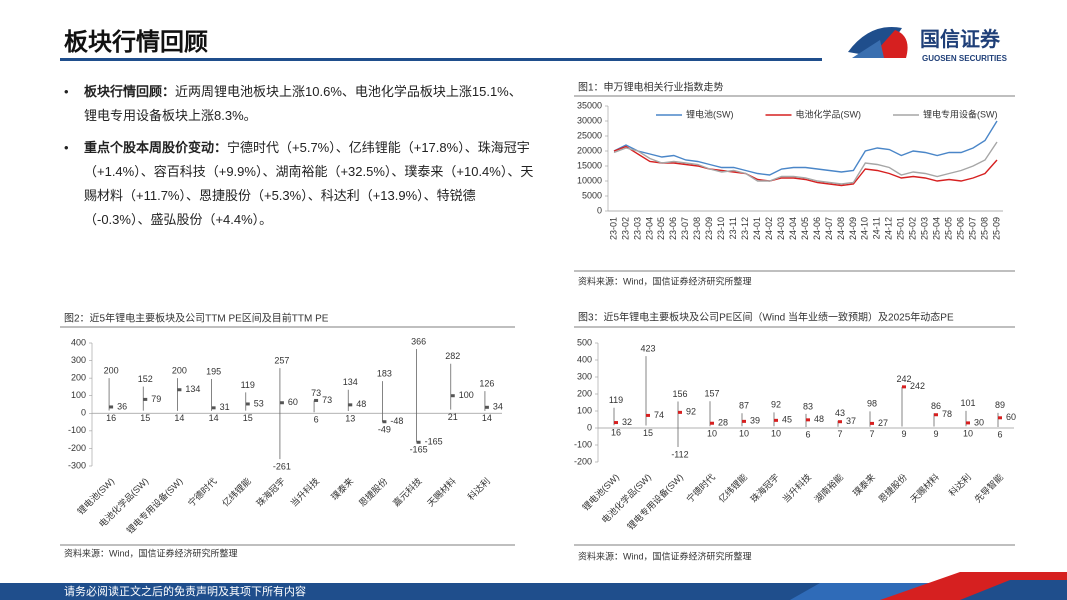 The image size is (1067, 600). Describe the element at coordinates (589, 135) in the screenshot. I see `y-tick-label: 25000` at that location.